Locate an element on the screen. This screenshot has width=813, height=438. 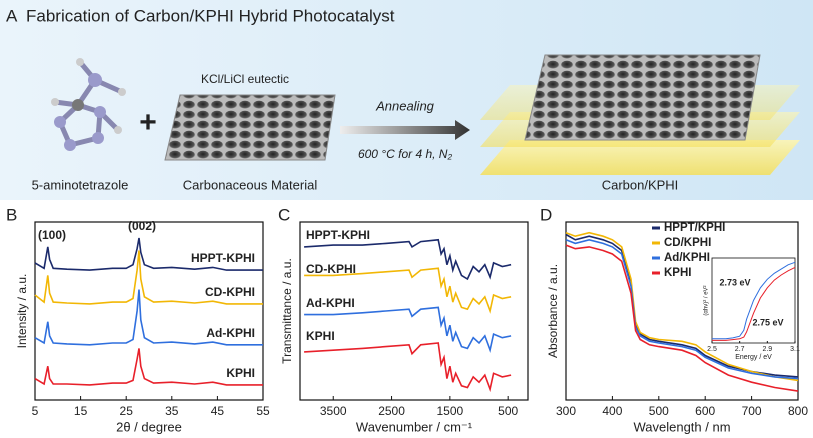
x-tick-label: 3.1 is located at coordinates (795, 349).